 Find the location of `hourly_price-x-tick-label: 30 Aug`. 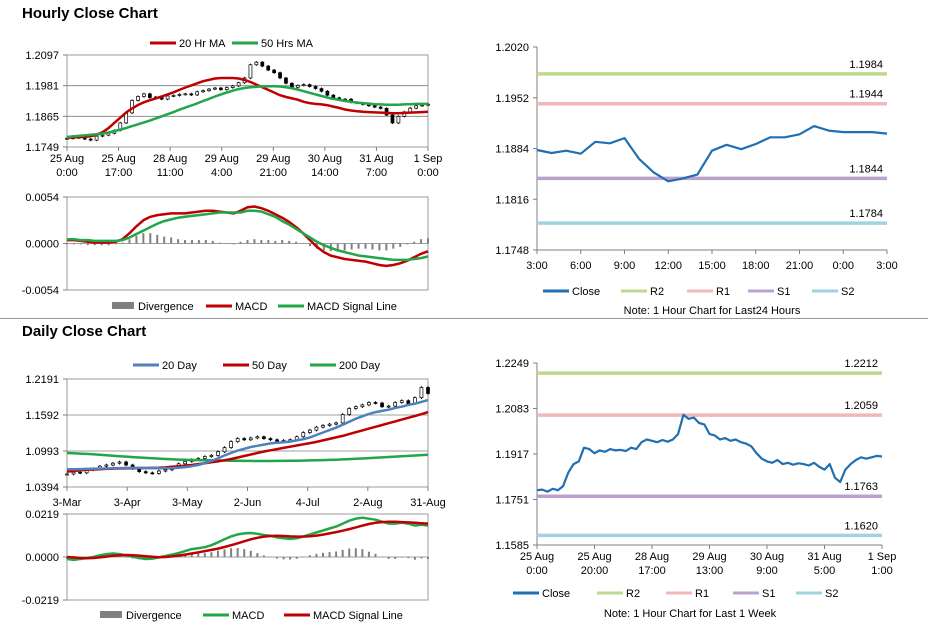

hourly_price-x-tick-label: 30 Aug is located at coordinates (325, 159).